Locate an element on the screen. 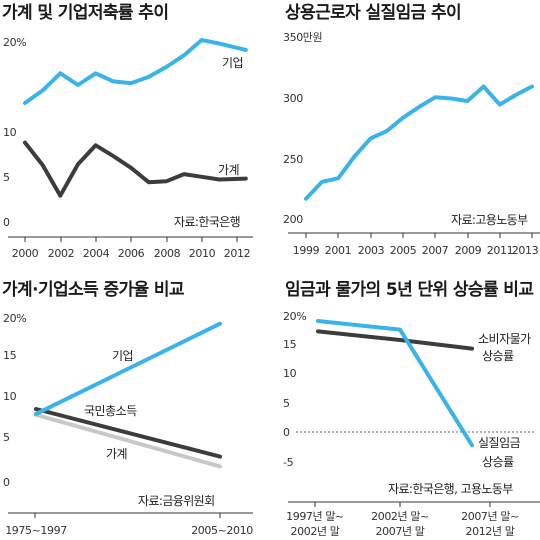 Image resolution: width=540 pixels, height=540 pixels. x-tick-label: 1999 is located at coordinates (306, 250).